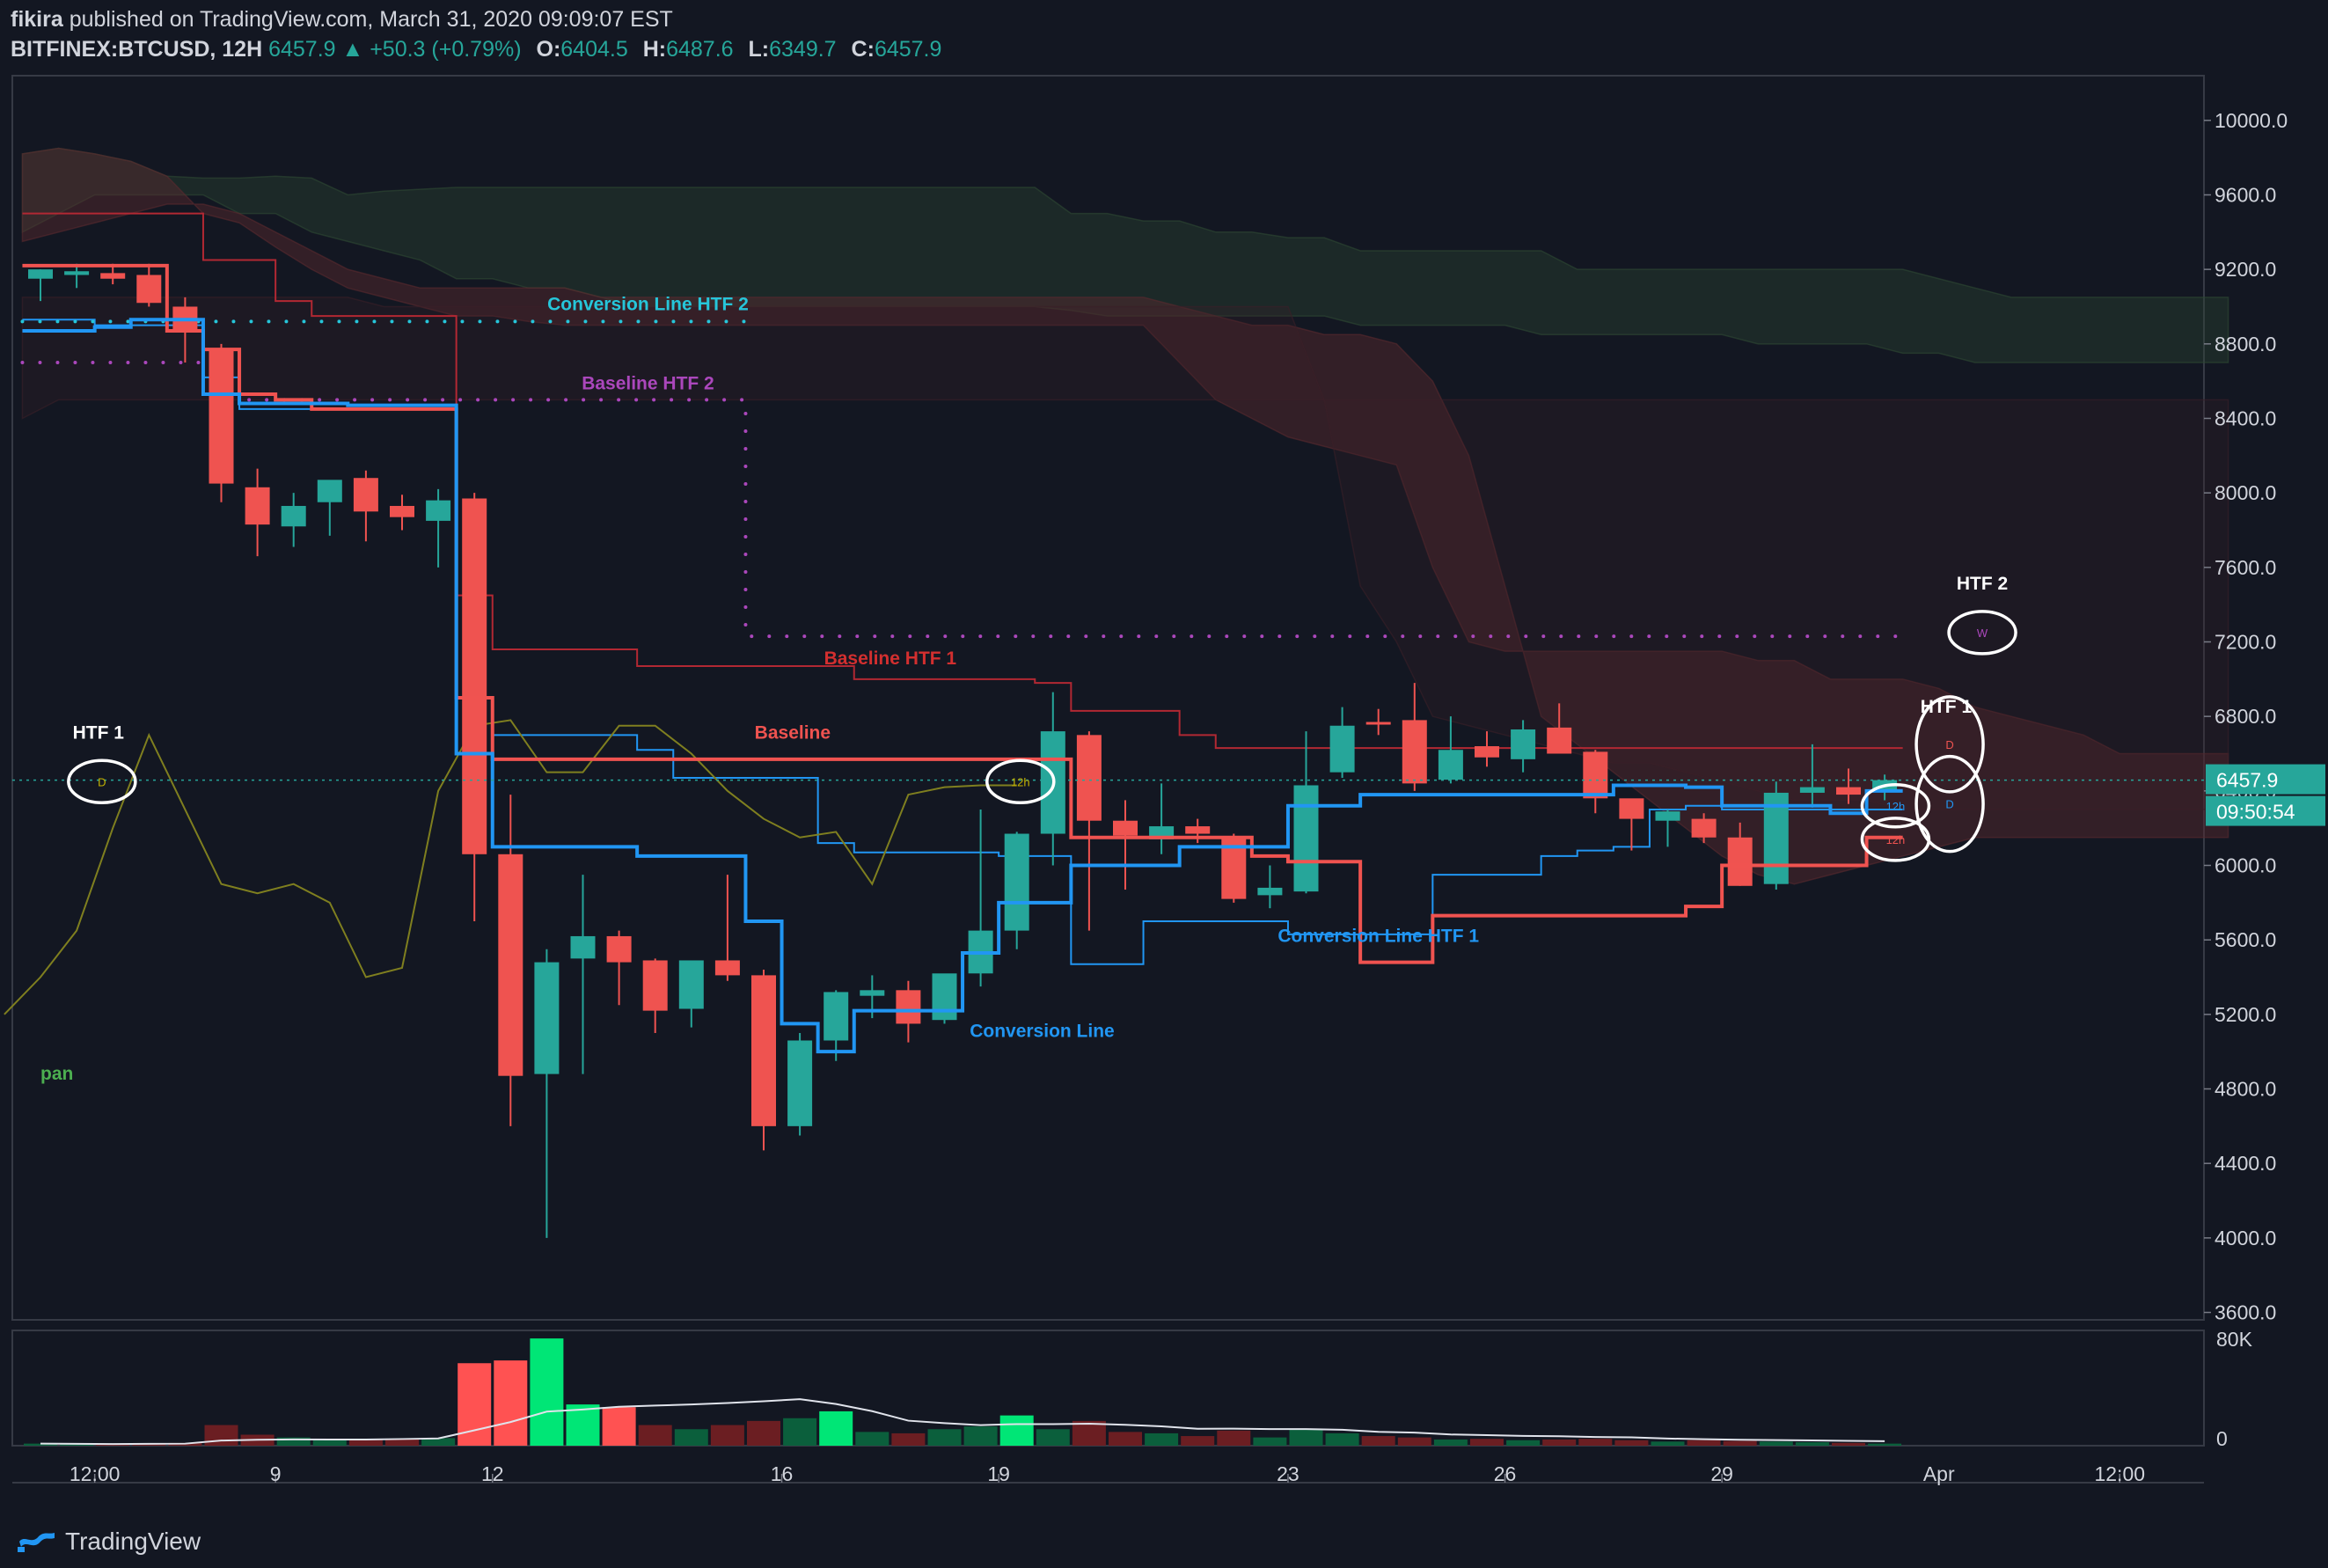 The height and width of the screenshot is (1568, 2328). What do you see at coordinates (2245, 1015) in the screenshot?
I see `price-axis-label: 5200.0` at bounding box center [2245, 1015].